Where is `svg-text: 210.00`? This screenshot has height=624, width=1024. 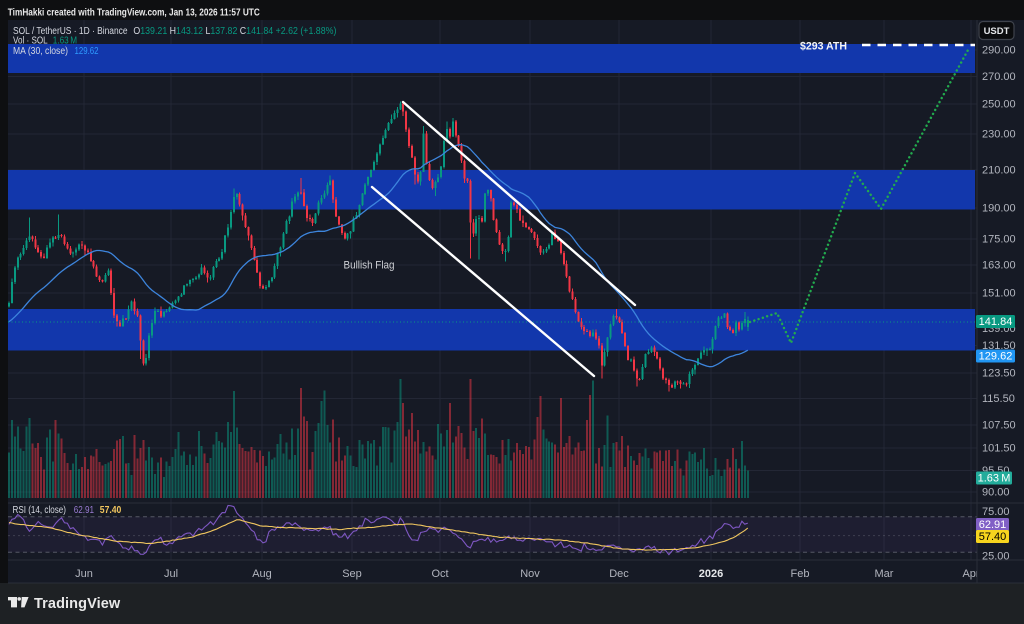
svg-text: 210.00 is located at coordinates (999, 171).